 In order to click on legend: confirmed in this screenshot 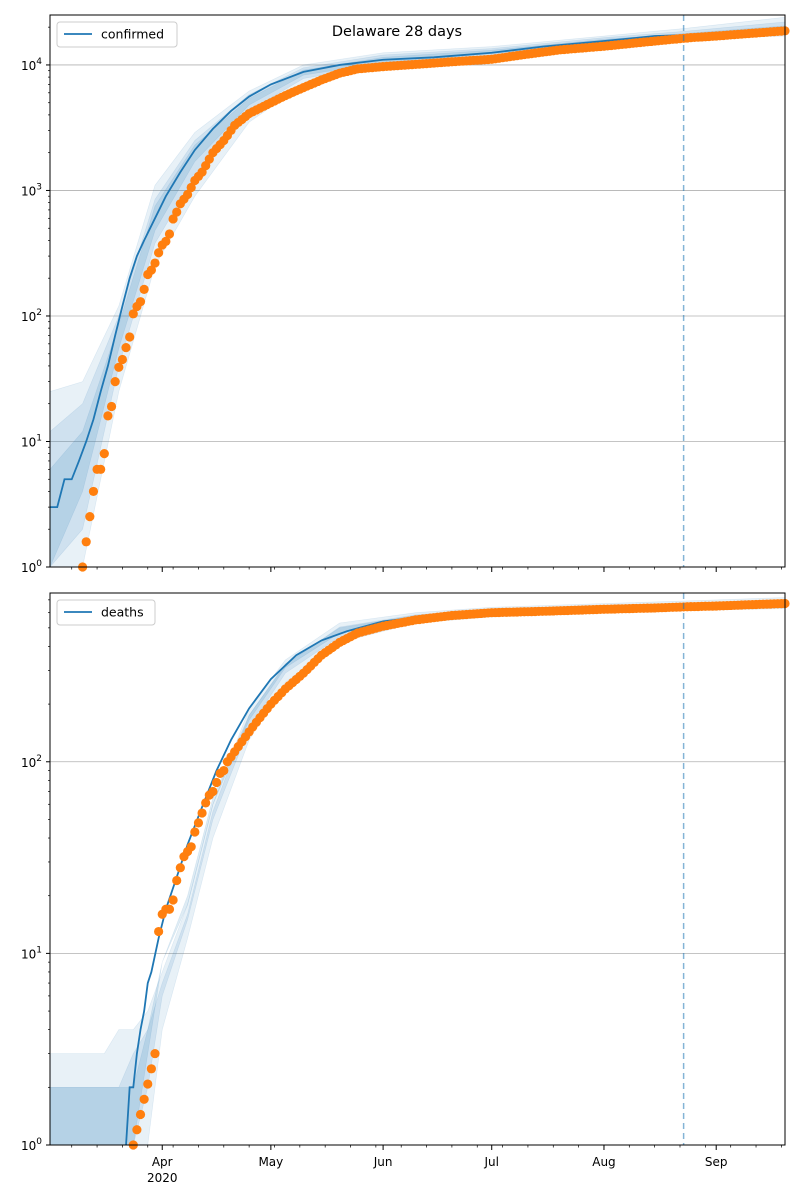, I will do `click(117, 34)`.